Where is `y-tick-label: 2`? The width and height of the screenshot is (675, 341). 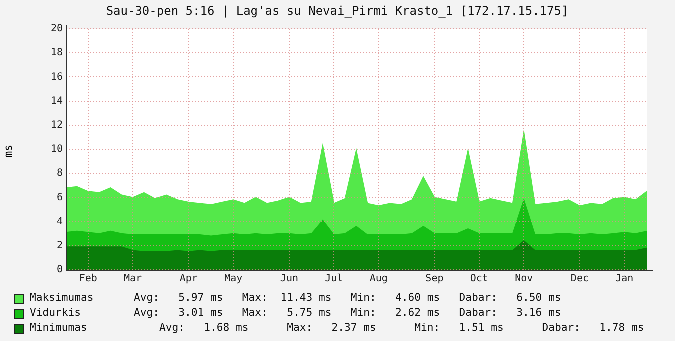
y-tick-label: 2 is located at coordinates (59, 246).